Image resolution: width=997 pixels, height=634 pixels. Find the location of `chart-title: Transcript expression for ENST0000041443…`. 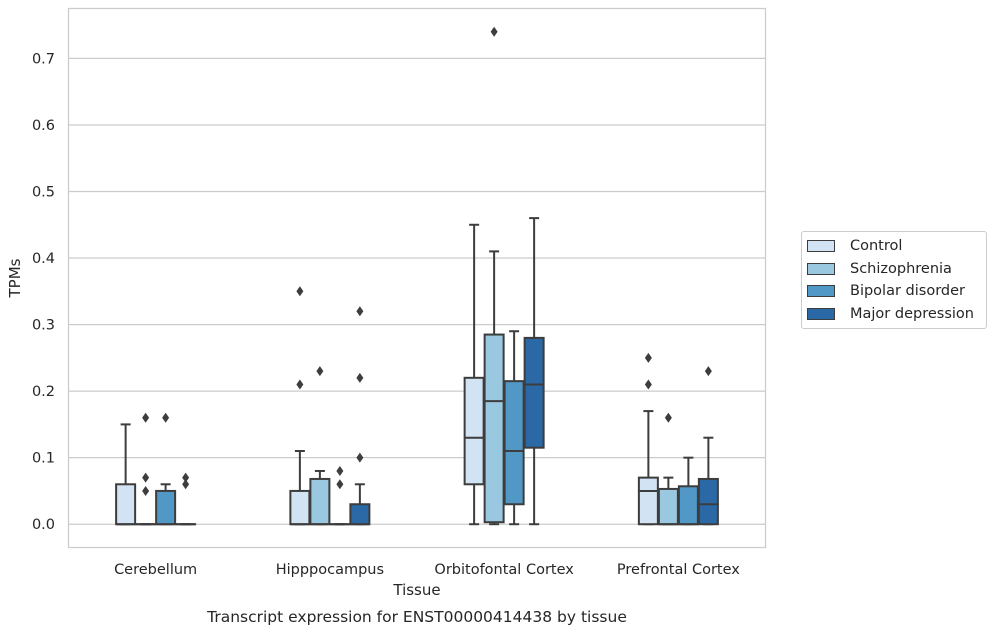

chart-title: Transcript expression for ENST0000041443… is located at coordinates (416, 617).